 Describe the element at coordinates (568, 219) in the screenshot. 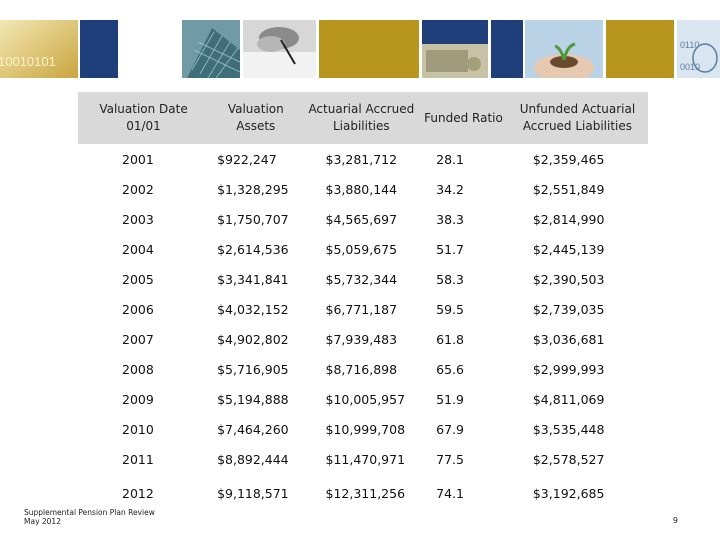

I see `unfunded-cell: $2,814,990` at that location.